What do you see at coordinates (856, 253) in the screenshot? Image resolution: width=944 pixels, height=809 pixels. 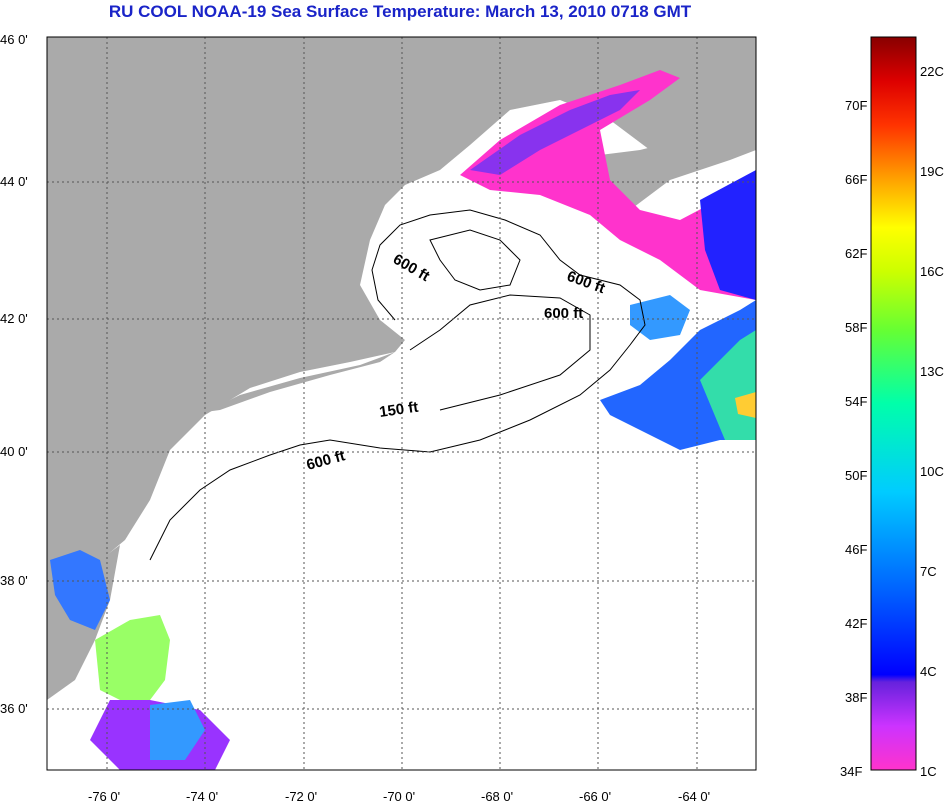 I see `colorbar-f-label: 62F` at bounding box center [856, 253].